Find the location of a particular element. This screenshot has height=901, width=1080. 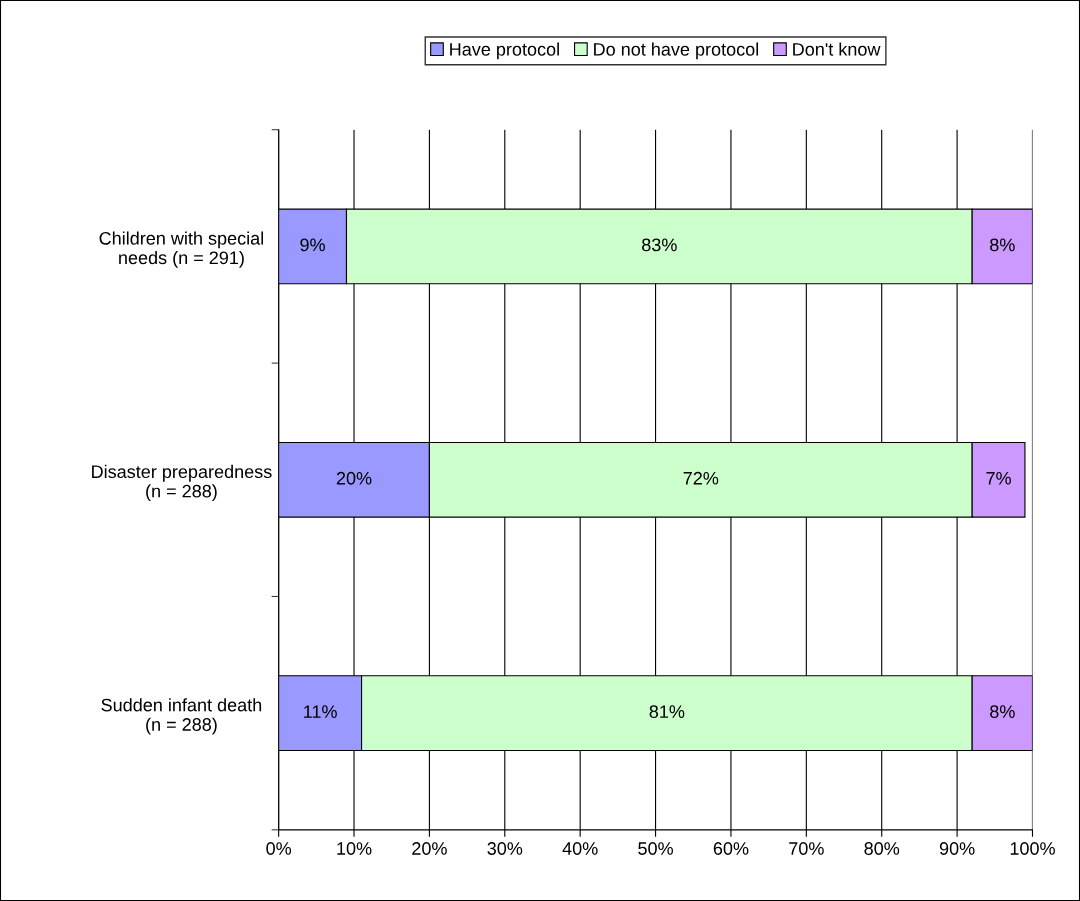

data-label: 11% is located at coordinates (320, 711).